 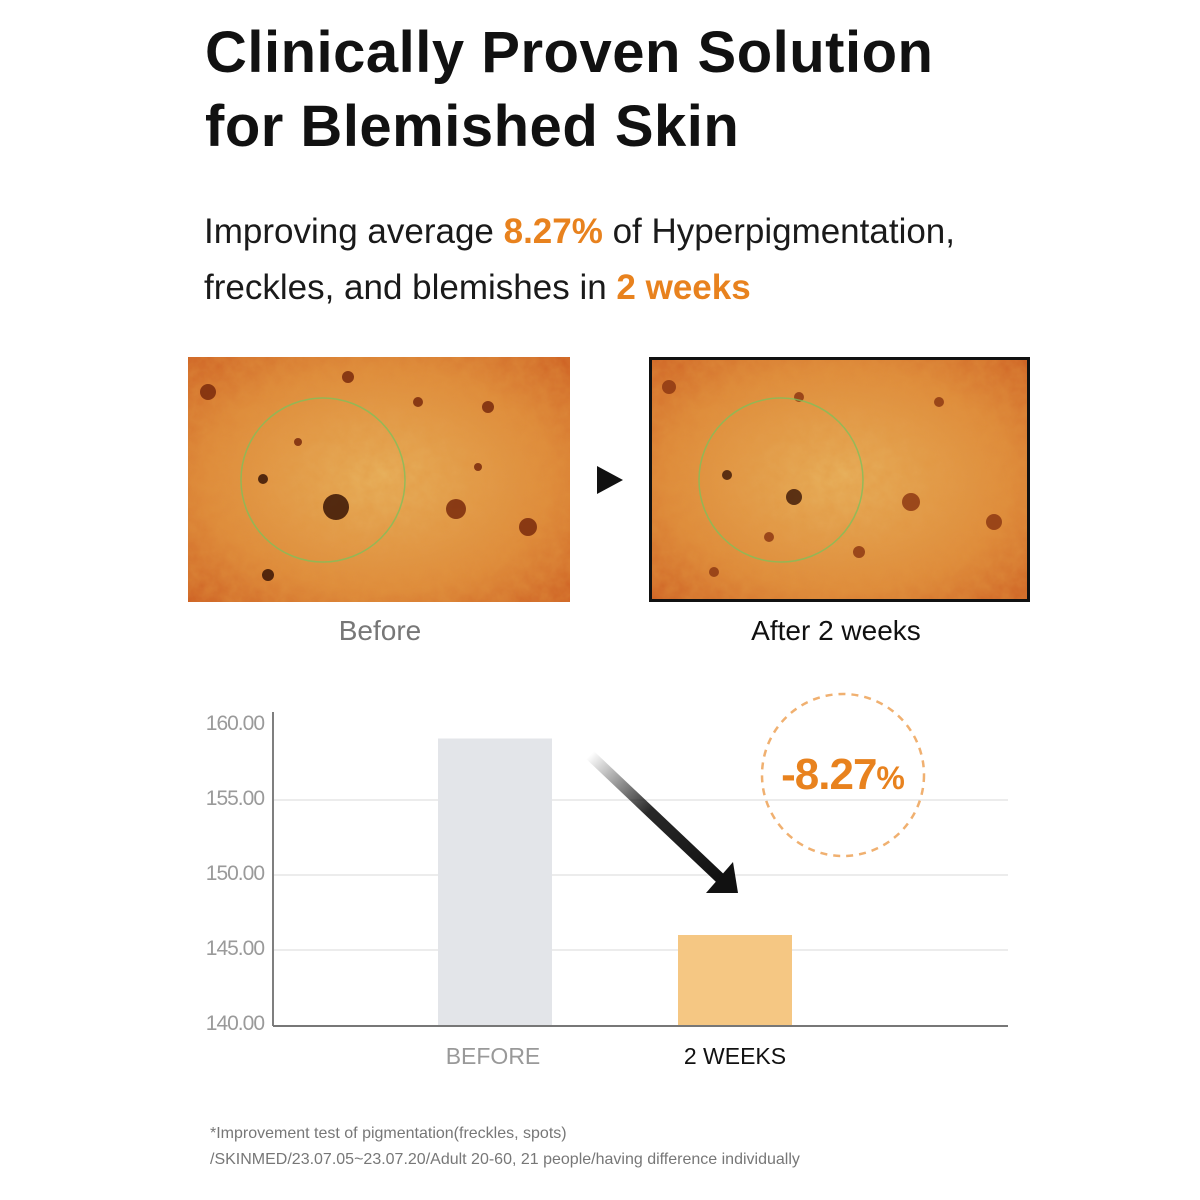 What do you see at coordinates (235, 873) in the screenshot?
I see `y-tick-label: 150.00` at bounding box center [235, 873].